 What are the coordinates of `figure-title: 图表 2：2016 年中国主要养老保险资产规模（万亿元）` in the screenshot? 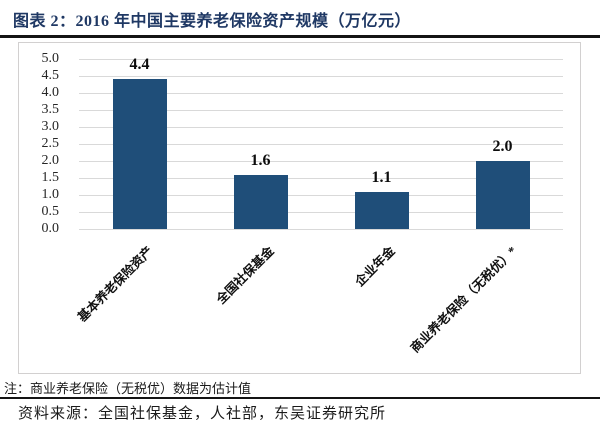 It's located at (212, 21).